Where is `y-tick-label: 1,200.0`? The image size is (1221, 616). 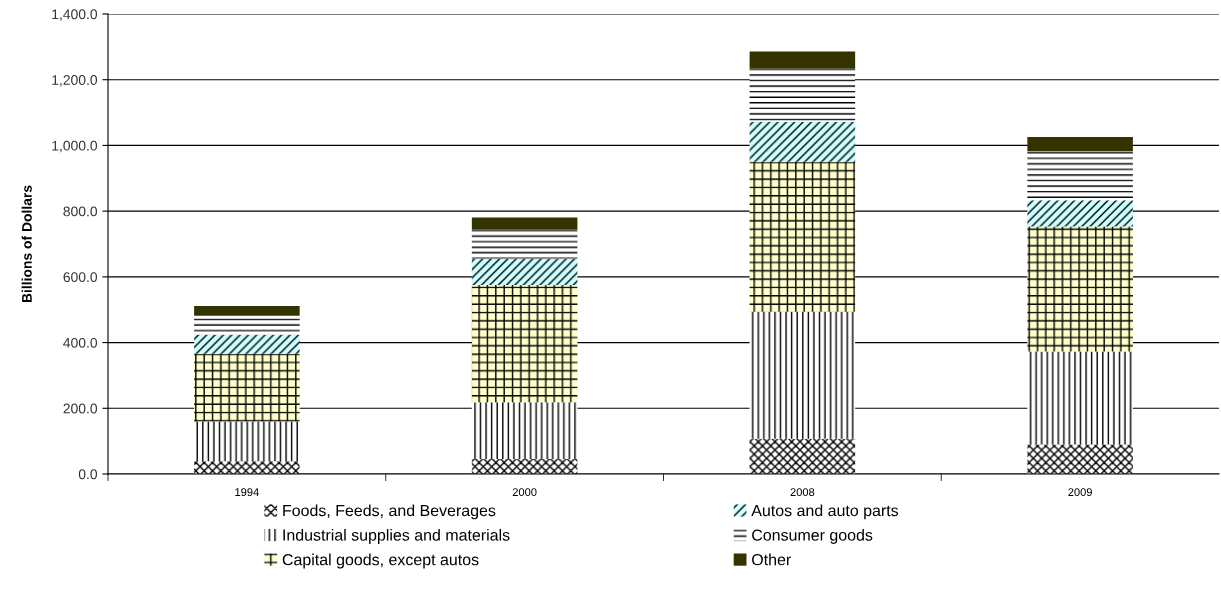 y-tick-label: 1,200.0 is located at coordinates (75, 81).